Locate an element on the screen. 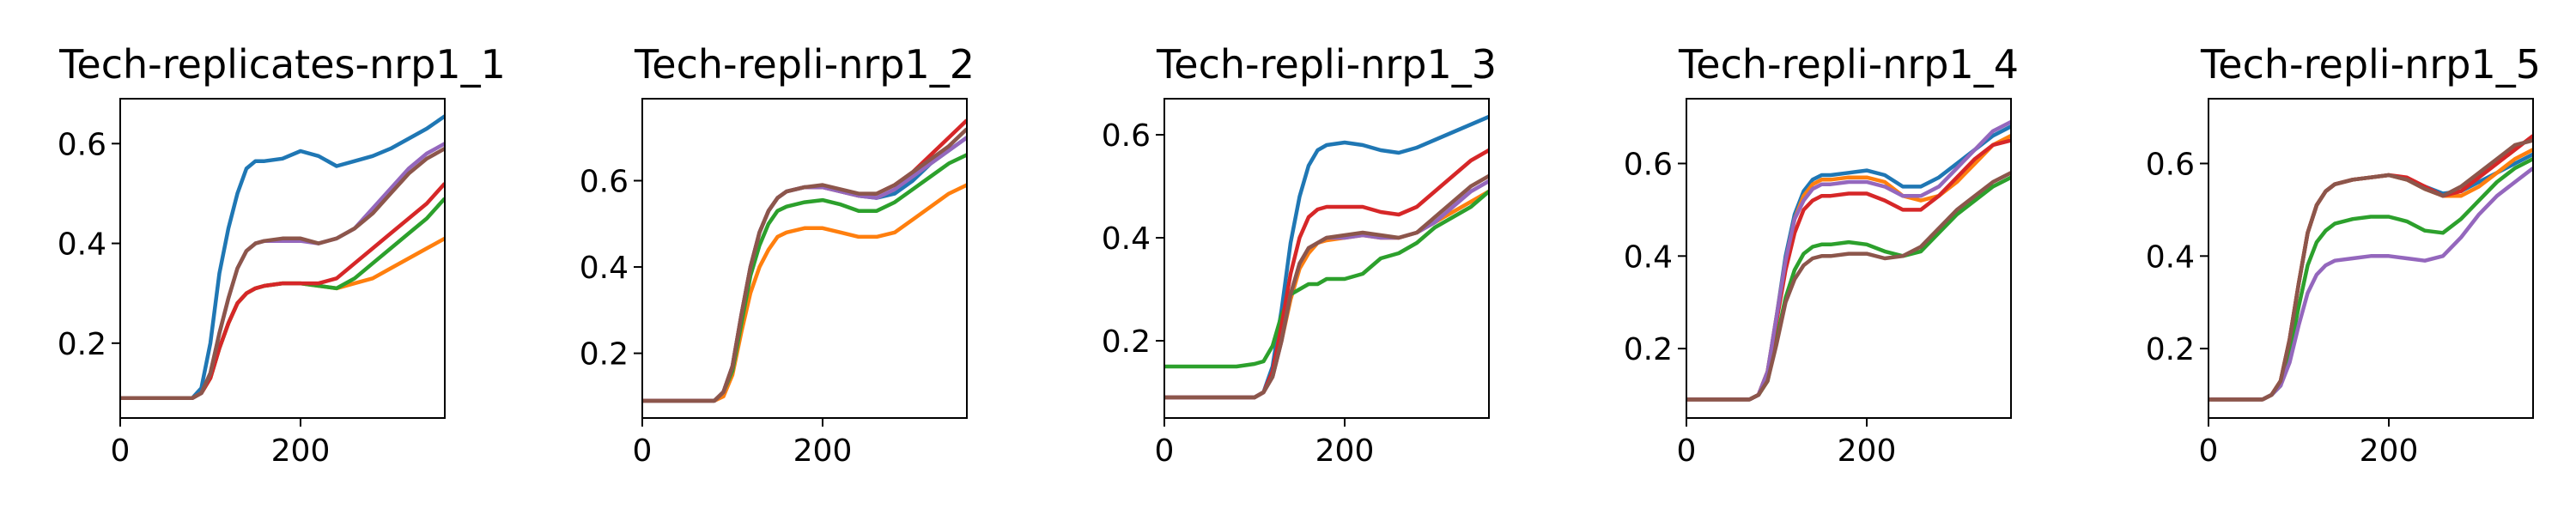  chart-title: Tech-repli-nrp1_5 is located at coordinates (2370, 64).